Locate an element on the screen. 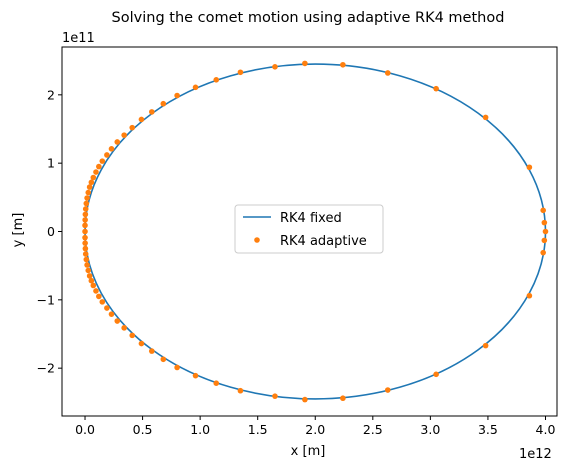  x-tick-label: 1.0 is located at coordinates (200, 429).